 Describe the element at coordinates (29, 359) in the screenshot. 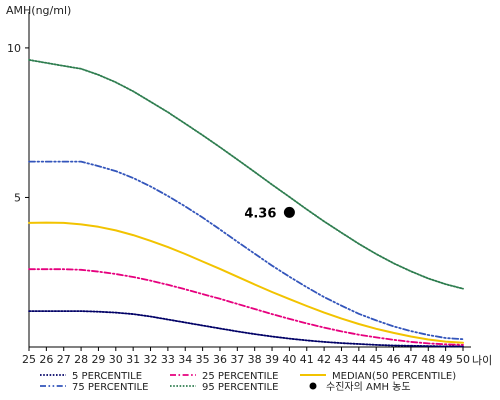

I see `x-tick-label: 25` at that location.